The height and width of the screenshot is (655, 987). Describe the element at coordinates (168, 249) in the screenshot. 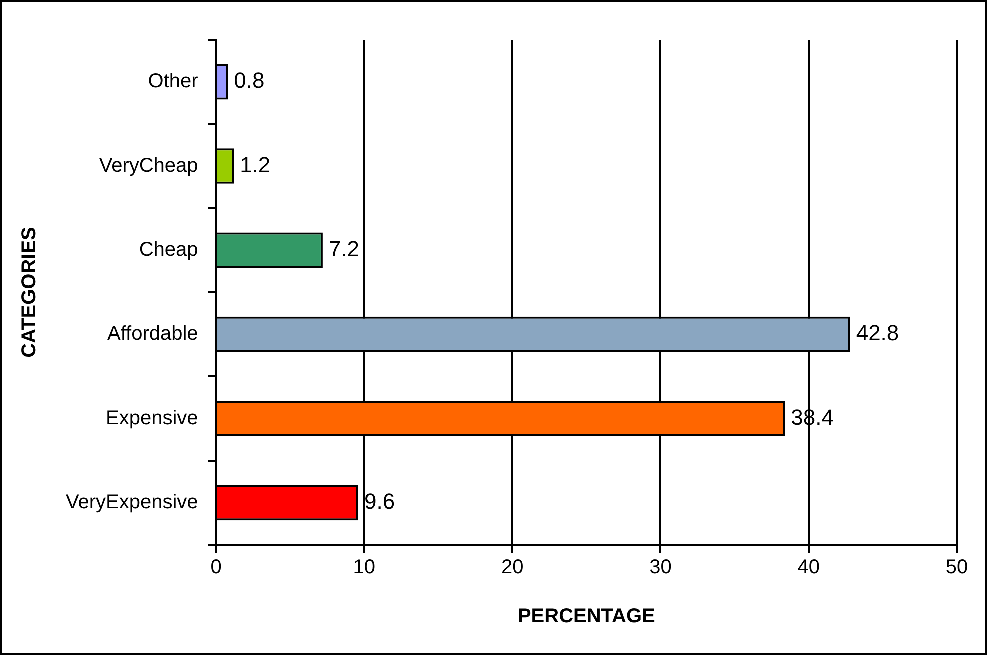

I see `y-tick-label: Cheap` at that location.